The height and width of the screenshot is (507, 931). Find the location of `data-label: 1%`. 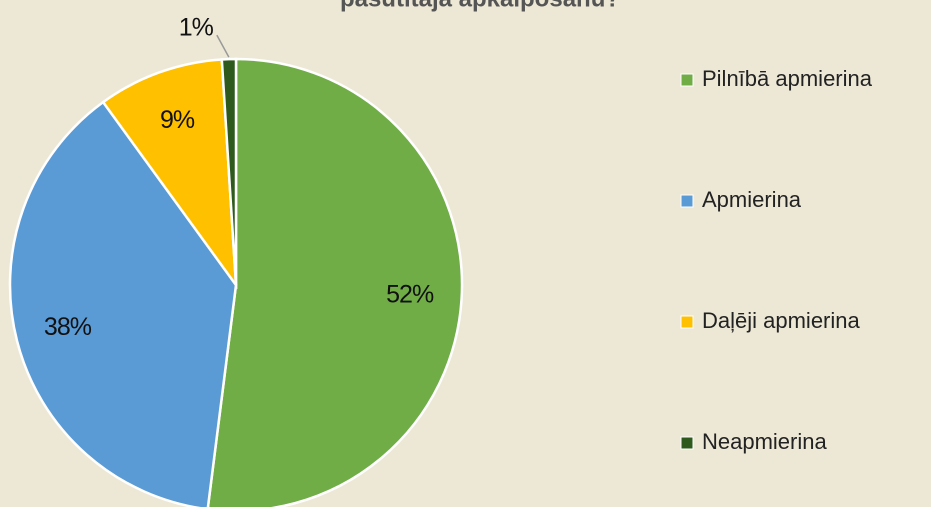

data-label: 1% is located at coordinates (196, 28).